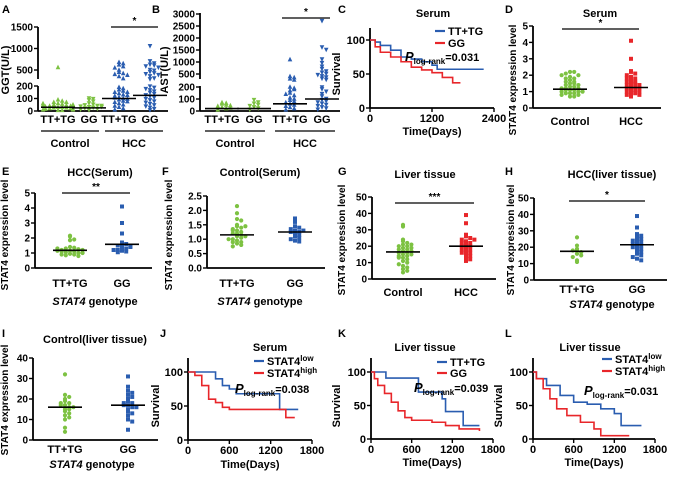  I want to click on x-tick-label: TT+TG, so click(289, 120).